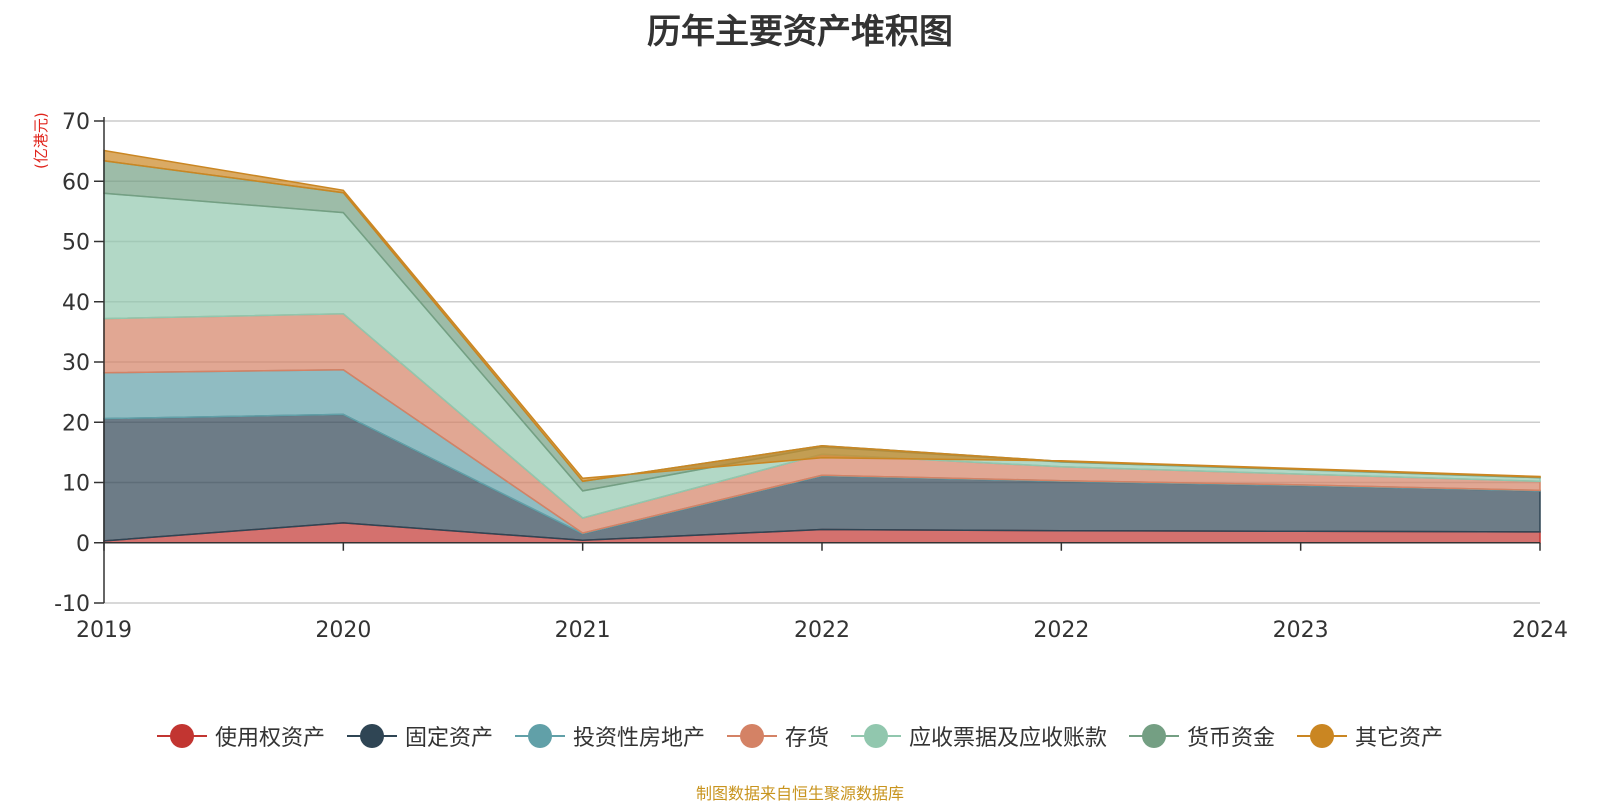 This screenshot has height=804, width=1600. I want to click on x-tick-labels: 2019 2020 2021 2022 2022 2023 2024, so click(822, 630).